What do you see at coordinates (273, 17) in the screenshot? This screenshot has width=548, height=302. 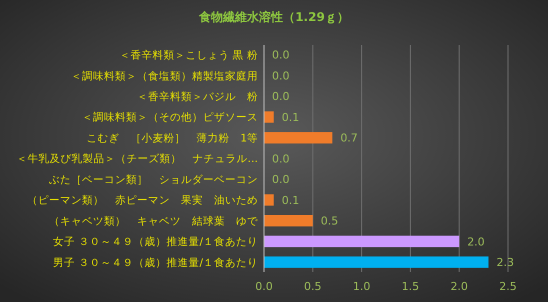 I see `chart-title: 食物繊維水溶性（1.29ｇ）` at bounding box center [273, 17].